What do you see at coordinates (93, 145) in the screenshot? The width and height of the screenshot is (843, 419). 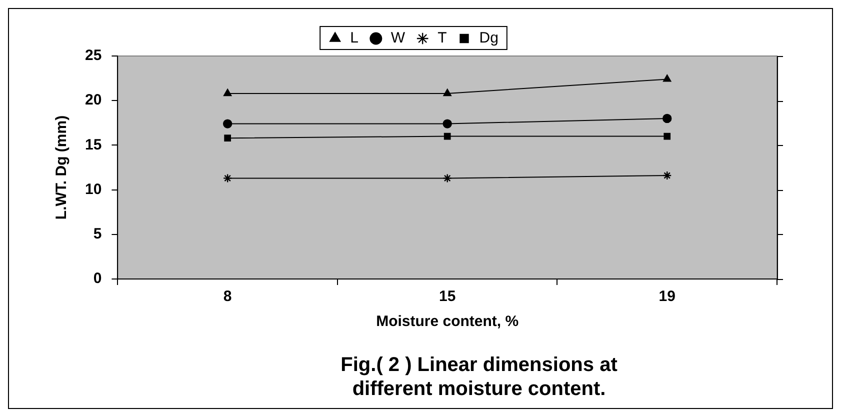 I see `y-tick-label: 15` at bounding box center [93, 145].